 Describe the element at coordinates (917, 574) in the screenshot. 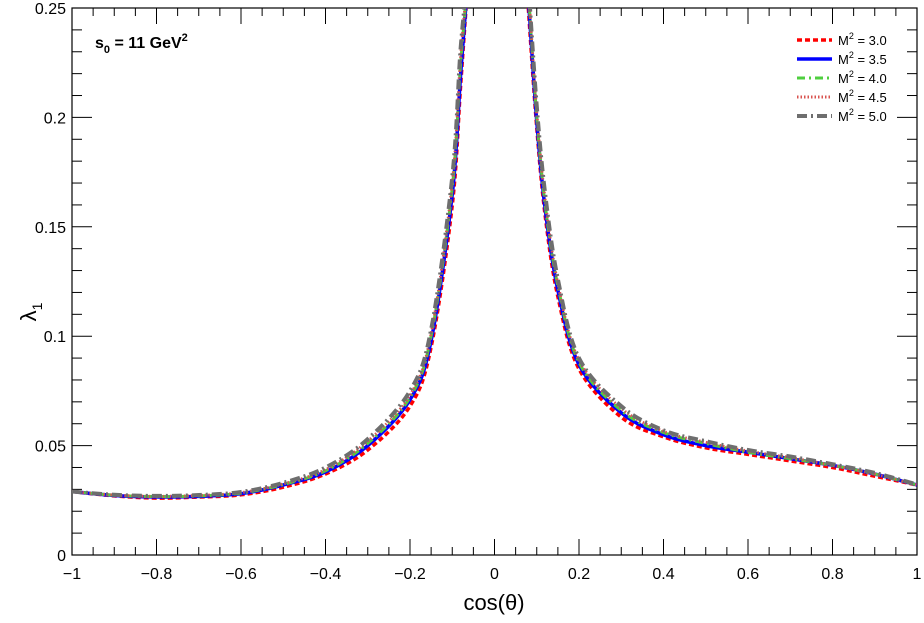

I see `x-tick-label: 1` at that location.